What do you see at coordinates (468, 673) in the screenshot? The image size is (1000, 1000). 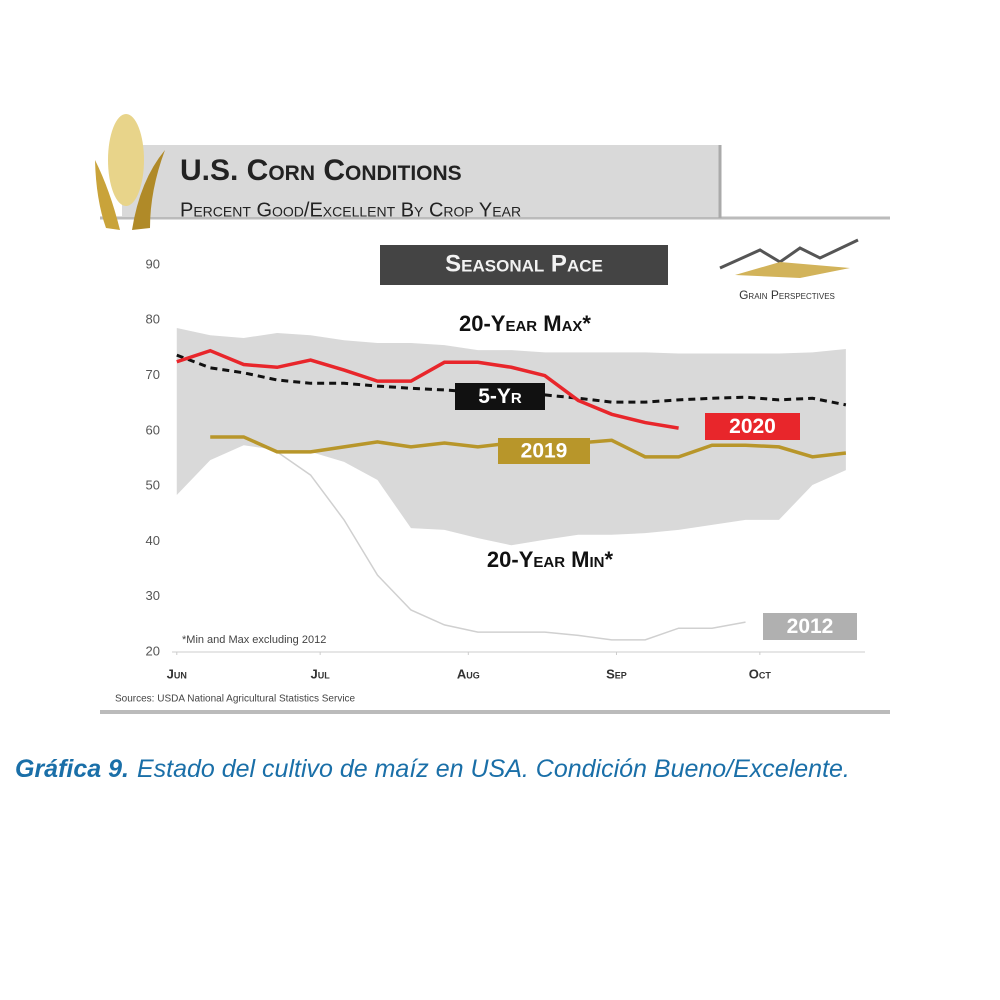 I see `x-tick-label: Aug` at bounding box center [468, 673].